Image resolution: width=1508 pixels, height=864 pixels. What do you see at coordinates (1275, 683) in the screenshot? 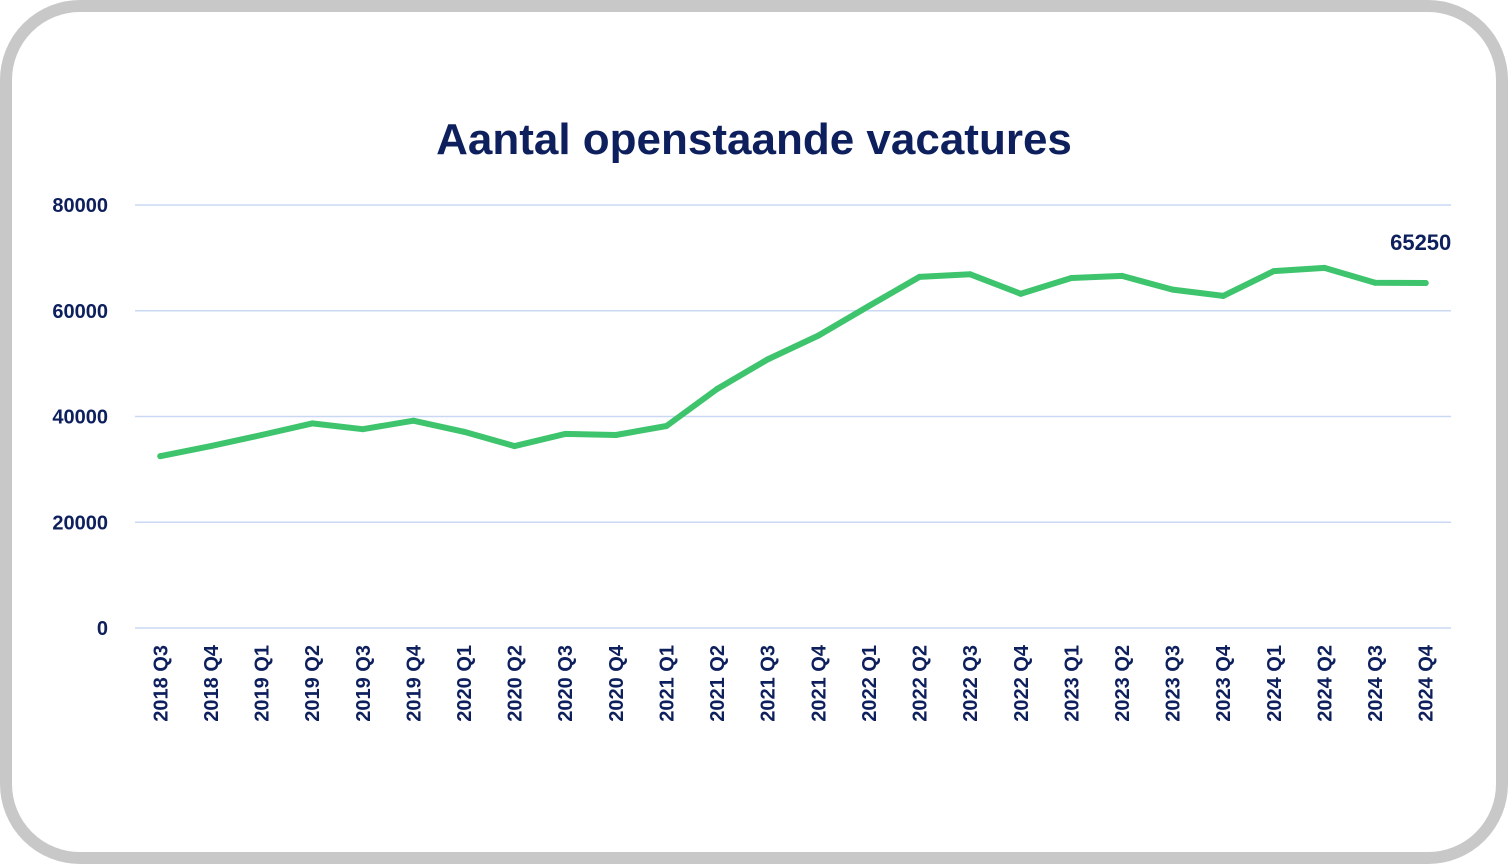
I see `x-tick-label: 2024 Q1` at bounding box center [1275, 683].